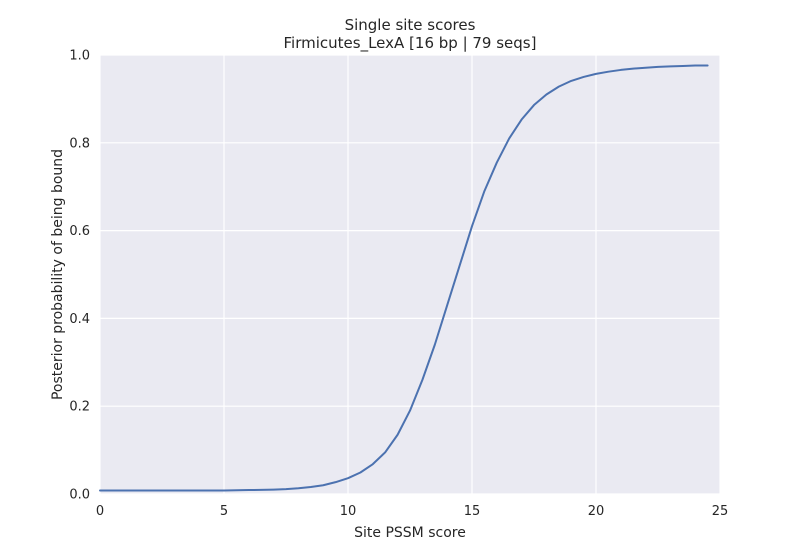 The height and width of the screenshot is (550, 800). Describe the element at coordinates (410, 43) in the screenshot. I see `chart-subtitle: Firmicutes_LexA [16 bp | 79 seqs]` at that location.